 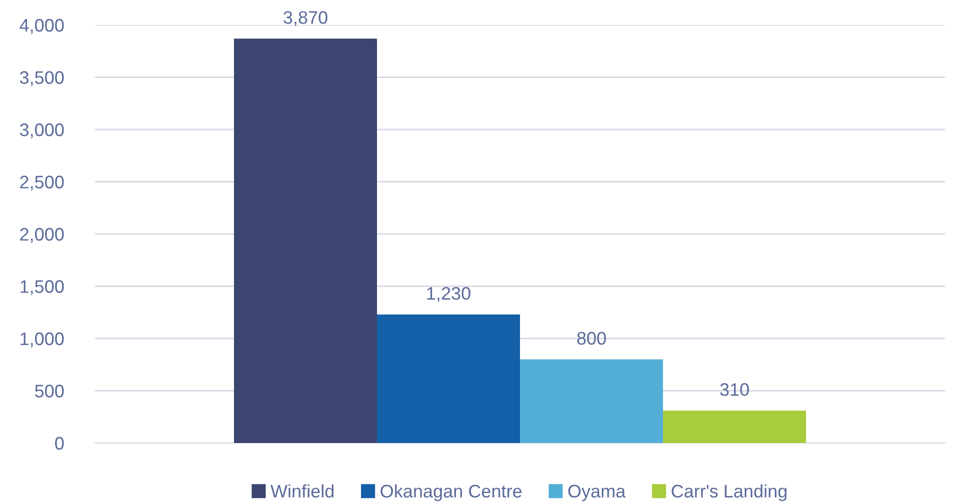 I want to click on legend-label: Carr's Landing, so click(x=729, y=493).